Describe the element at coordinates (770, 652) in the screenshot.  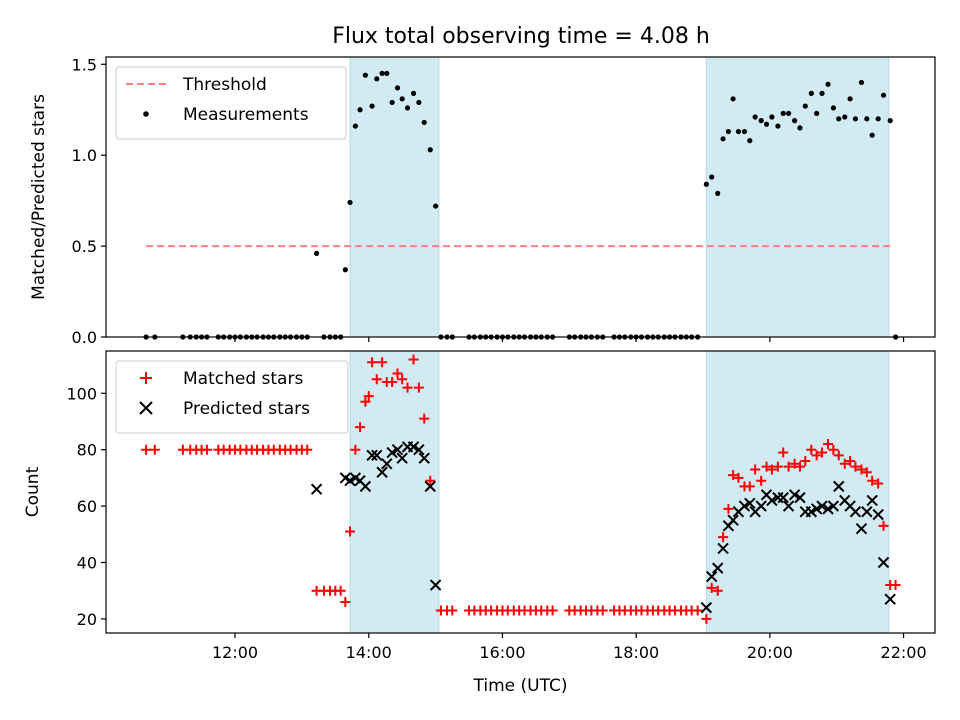
I see `x-tick-label: 20:00` at that location.